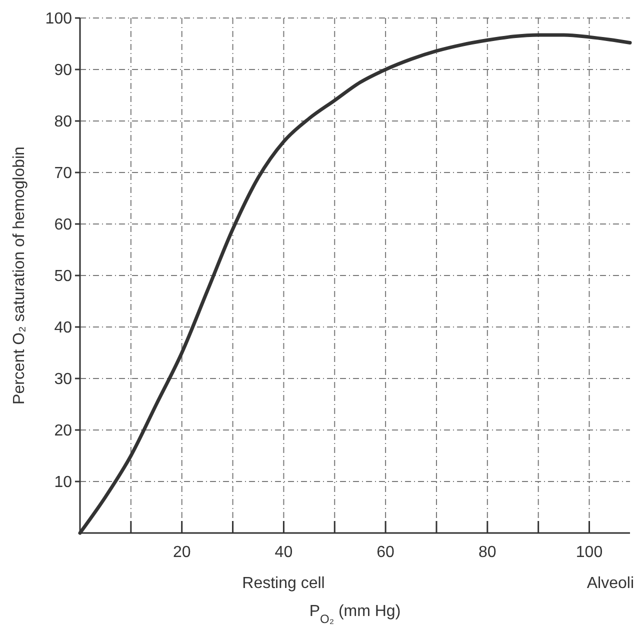  I want to click on y-tick-label: 100, so click(58, 19).